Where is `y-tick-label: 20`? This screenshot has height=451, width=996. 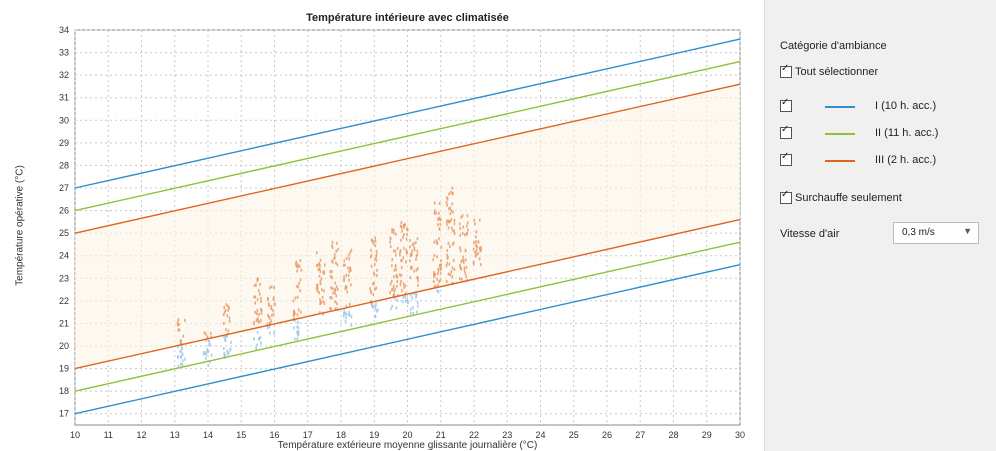 y-tick-label: 20 is located at coordinates (64, 346).